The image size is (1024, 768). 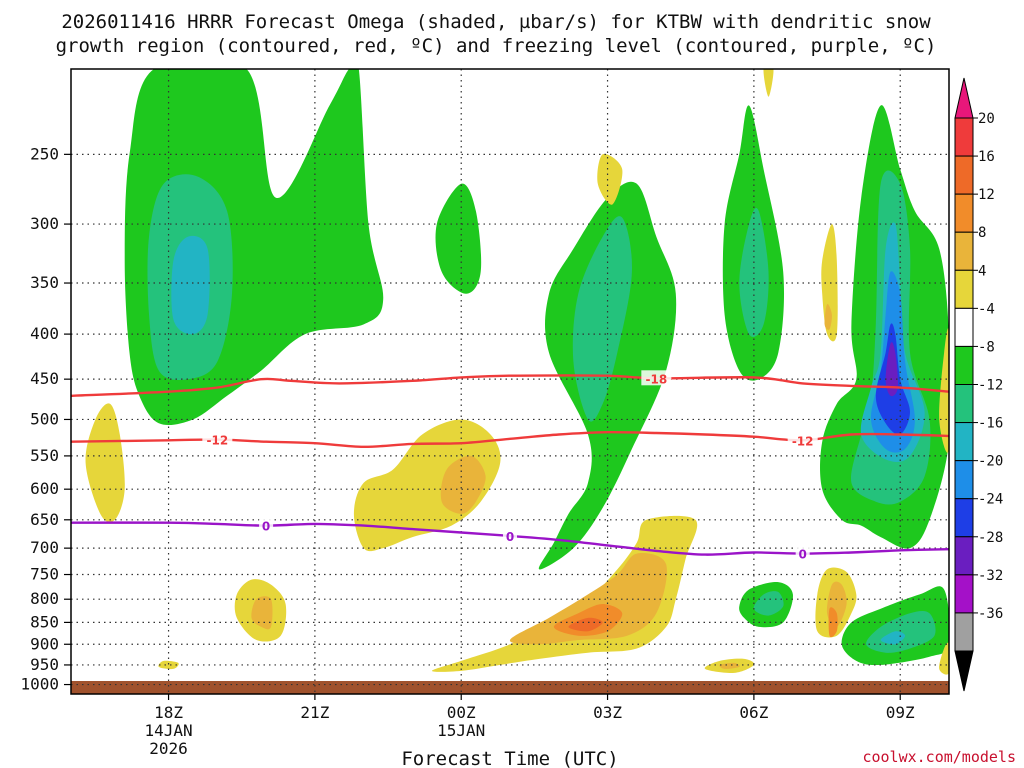 I want to click on x-tick-label-1-0: 21Z, so click(x=314, y=712).